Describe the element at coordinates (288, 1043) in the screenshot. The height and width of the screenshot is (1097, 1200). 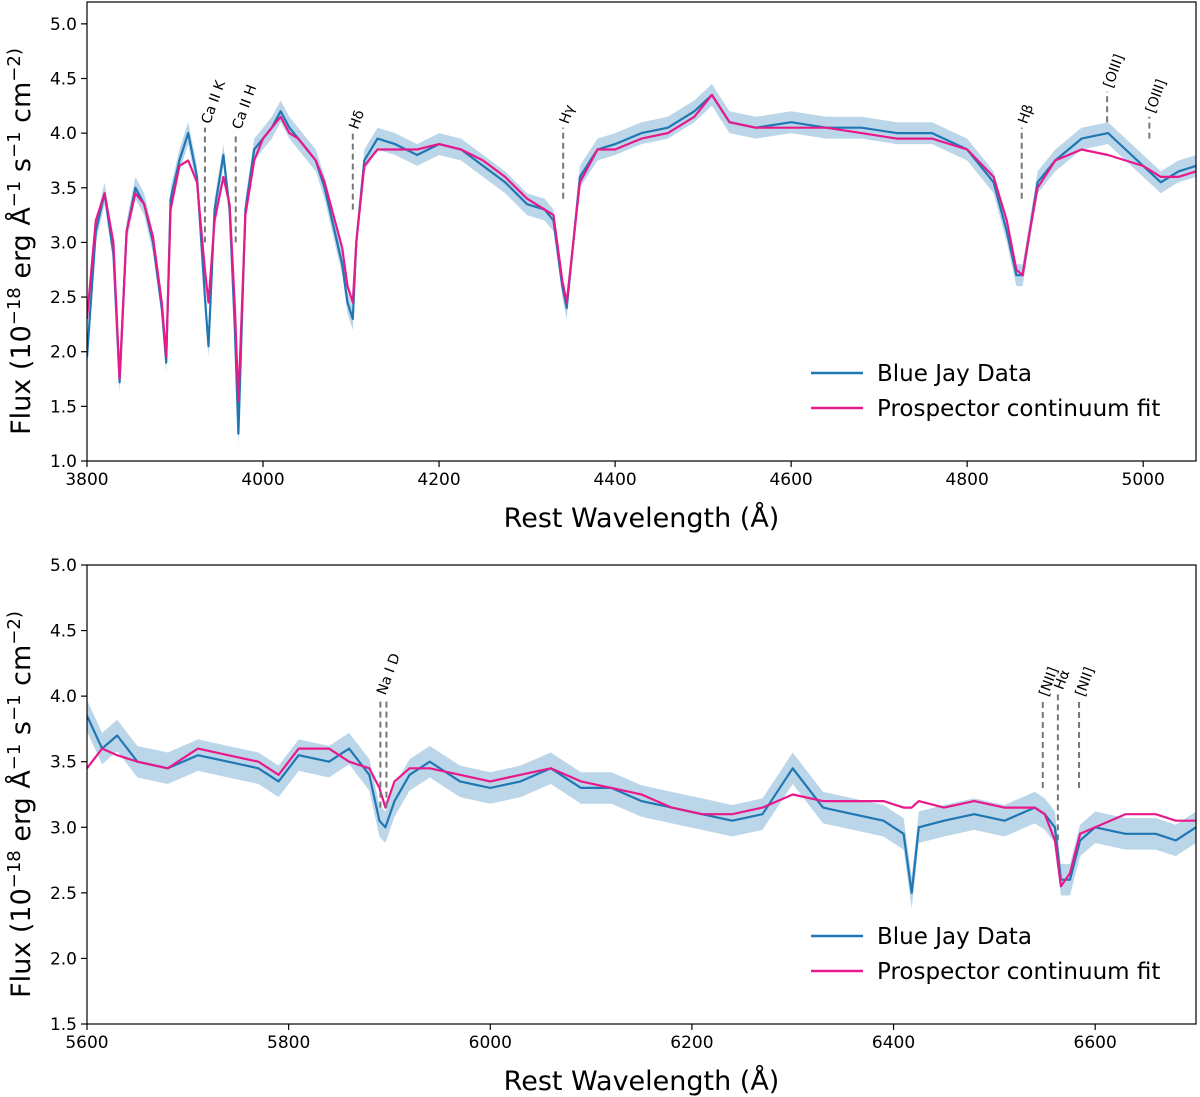
I see `x-tick-label: 5800` at that location.